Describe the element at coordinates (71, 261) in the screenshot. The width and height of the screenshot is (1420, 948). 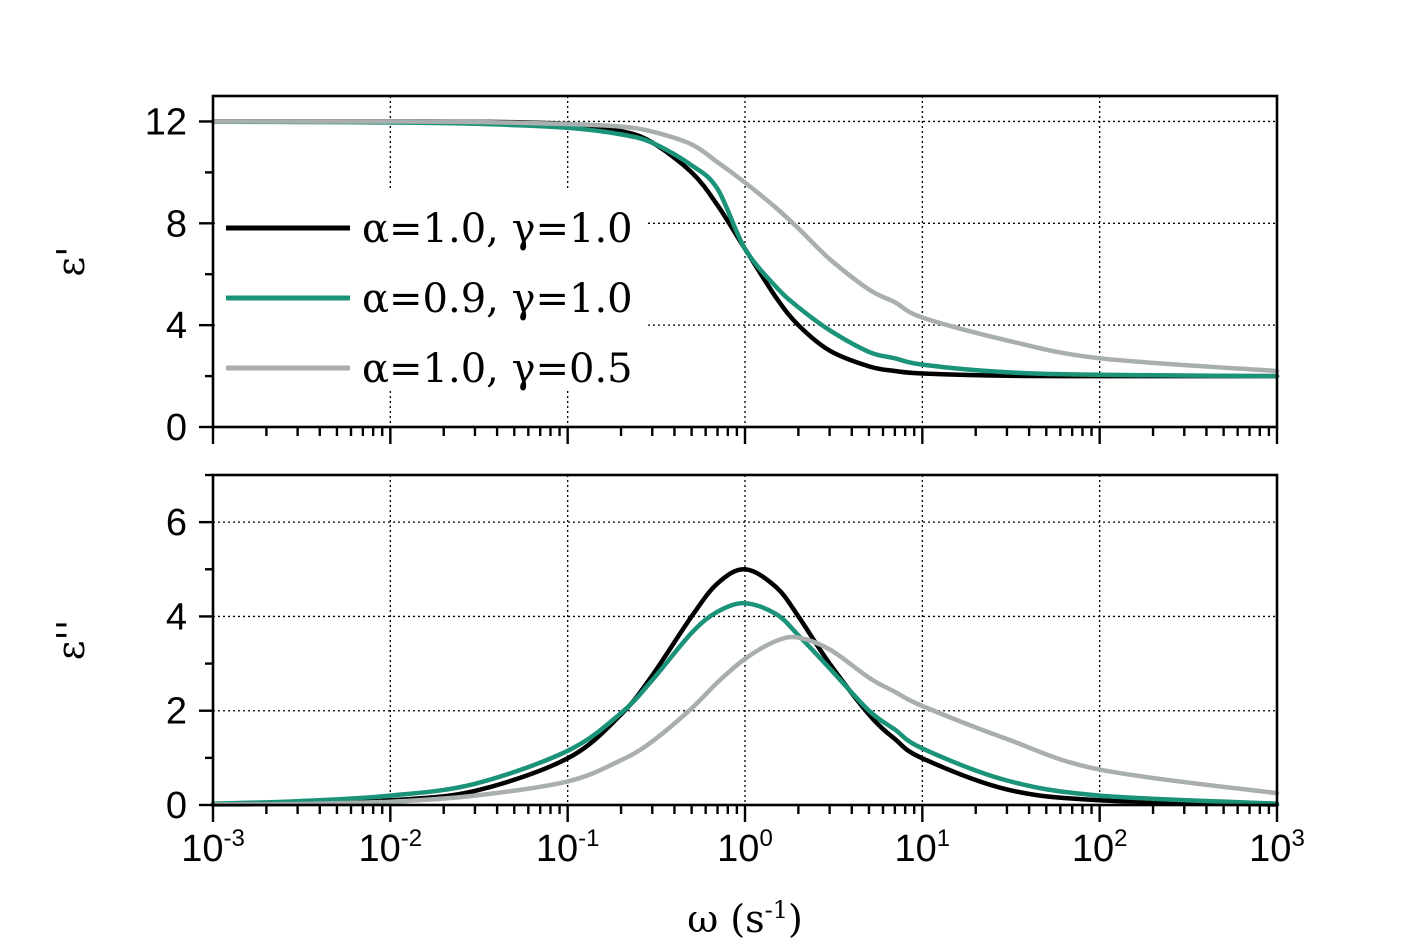
I see `y-axis-title: ε'` at that location.